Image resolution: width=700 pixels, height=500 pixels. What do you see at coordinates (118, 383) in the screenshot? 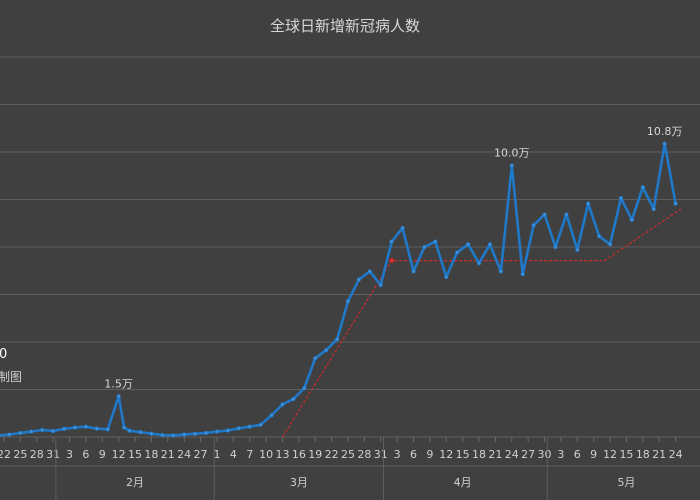
I see `data-label: 1.5万` at bounding box center [118, 383].